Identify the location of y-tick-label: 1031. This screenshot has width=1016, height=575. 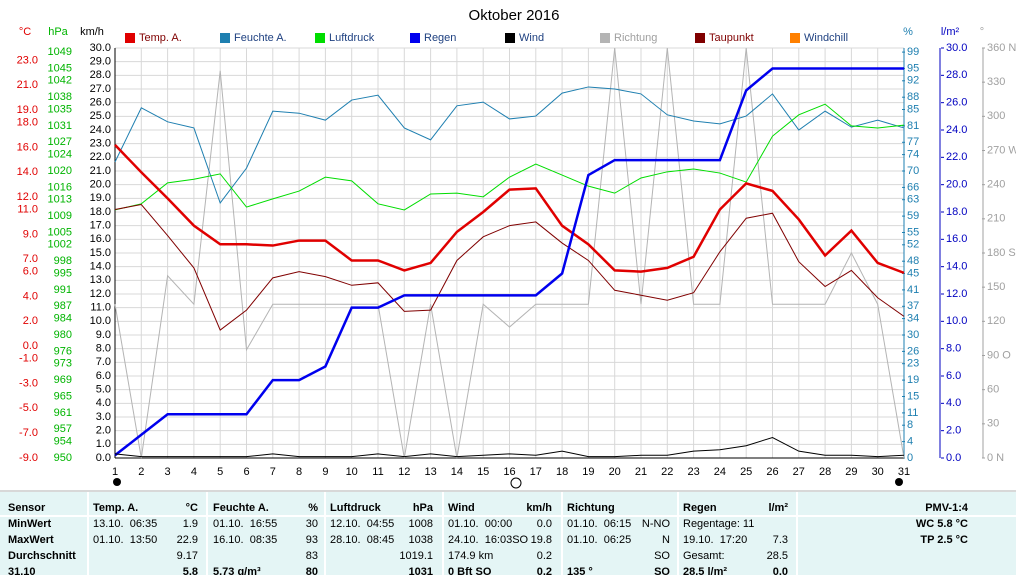
(60, 126).